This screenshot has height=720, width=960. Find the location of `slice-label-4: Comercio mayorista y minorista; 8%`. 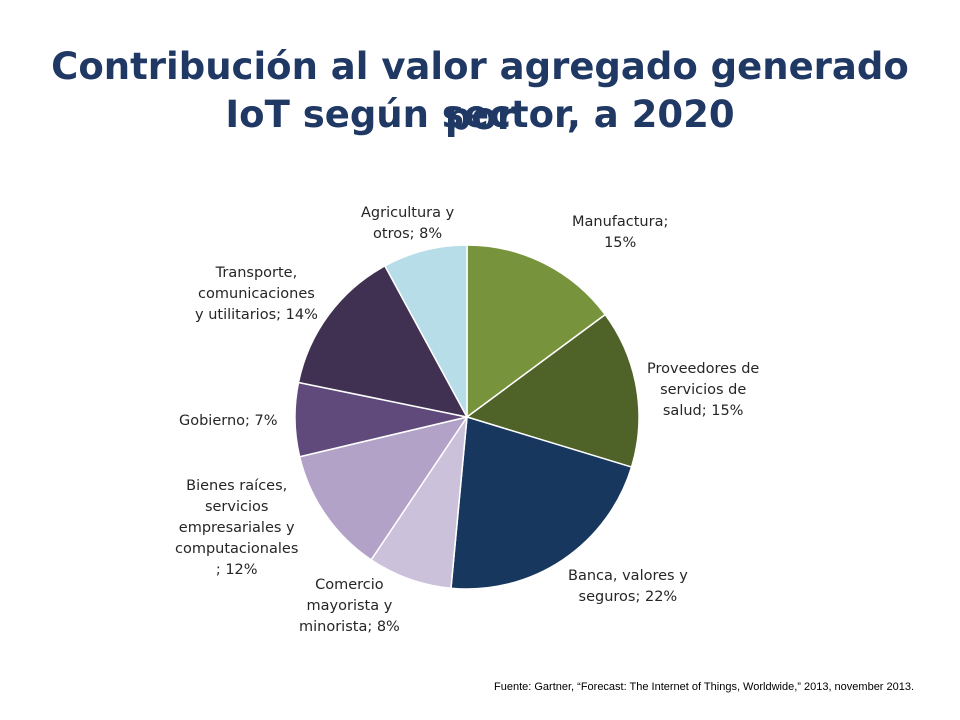

slice-label-4: Comercio mayorista y minorista; 8% is located at coordinates (349, 606).